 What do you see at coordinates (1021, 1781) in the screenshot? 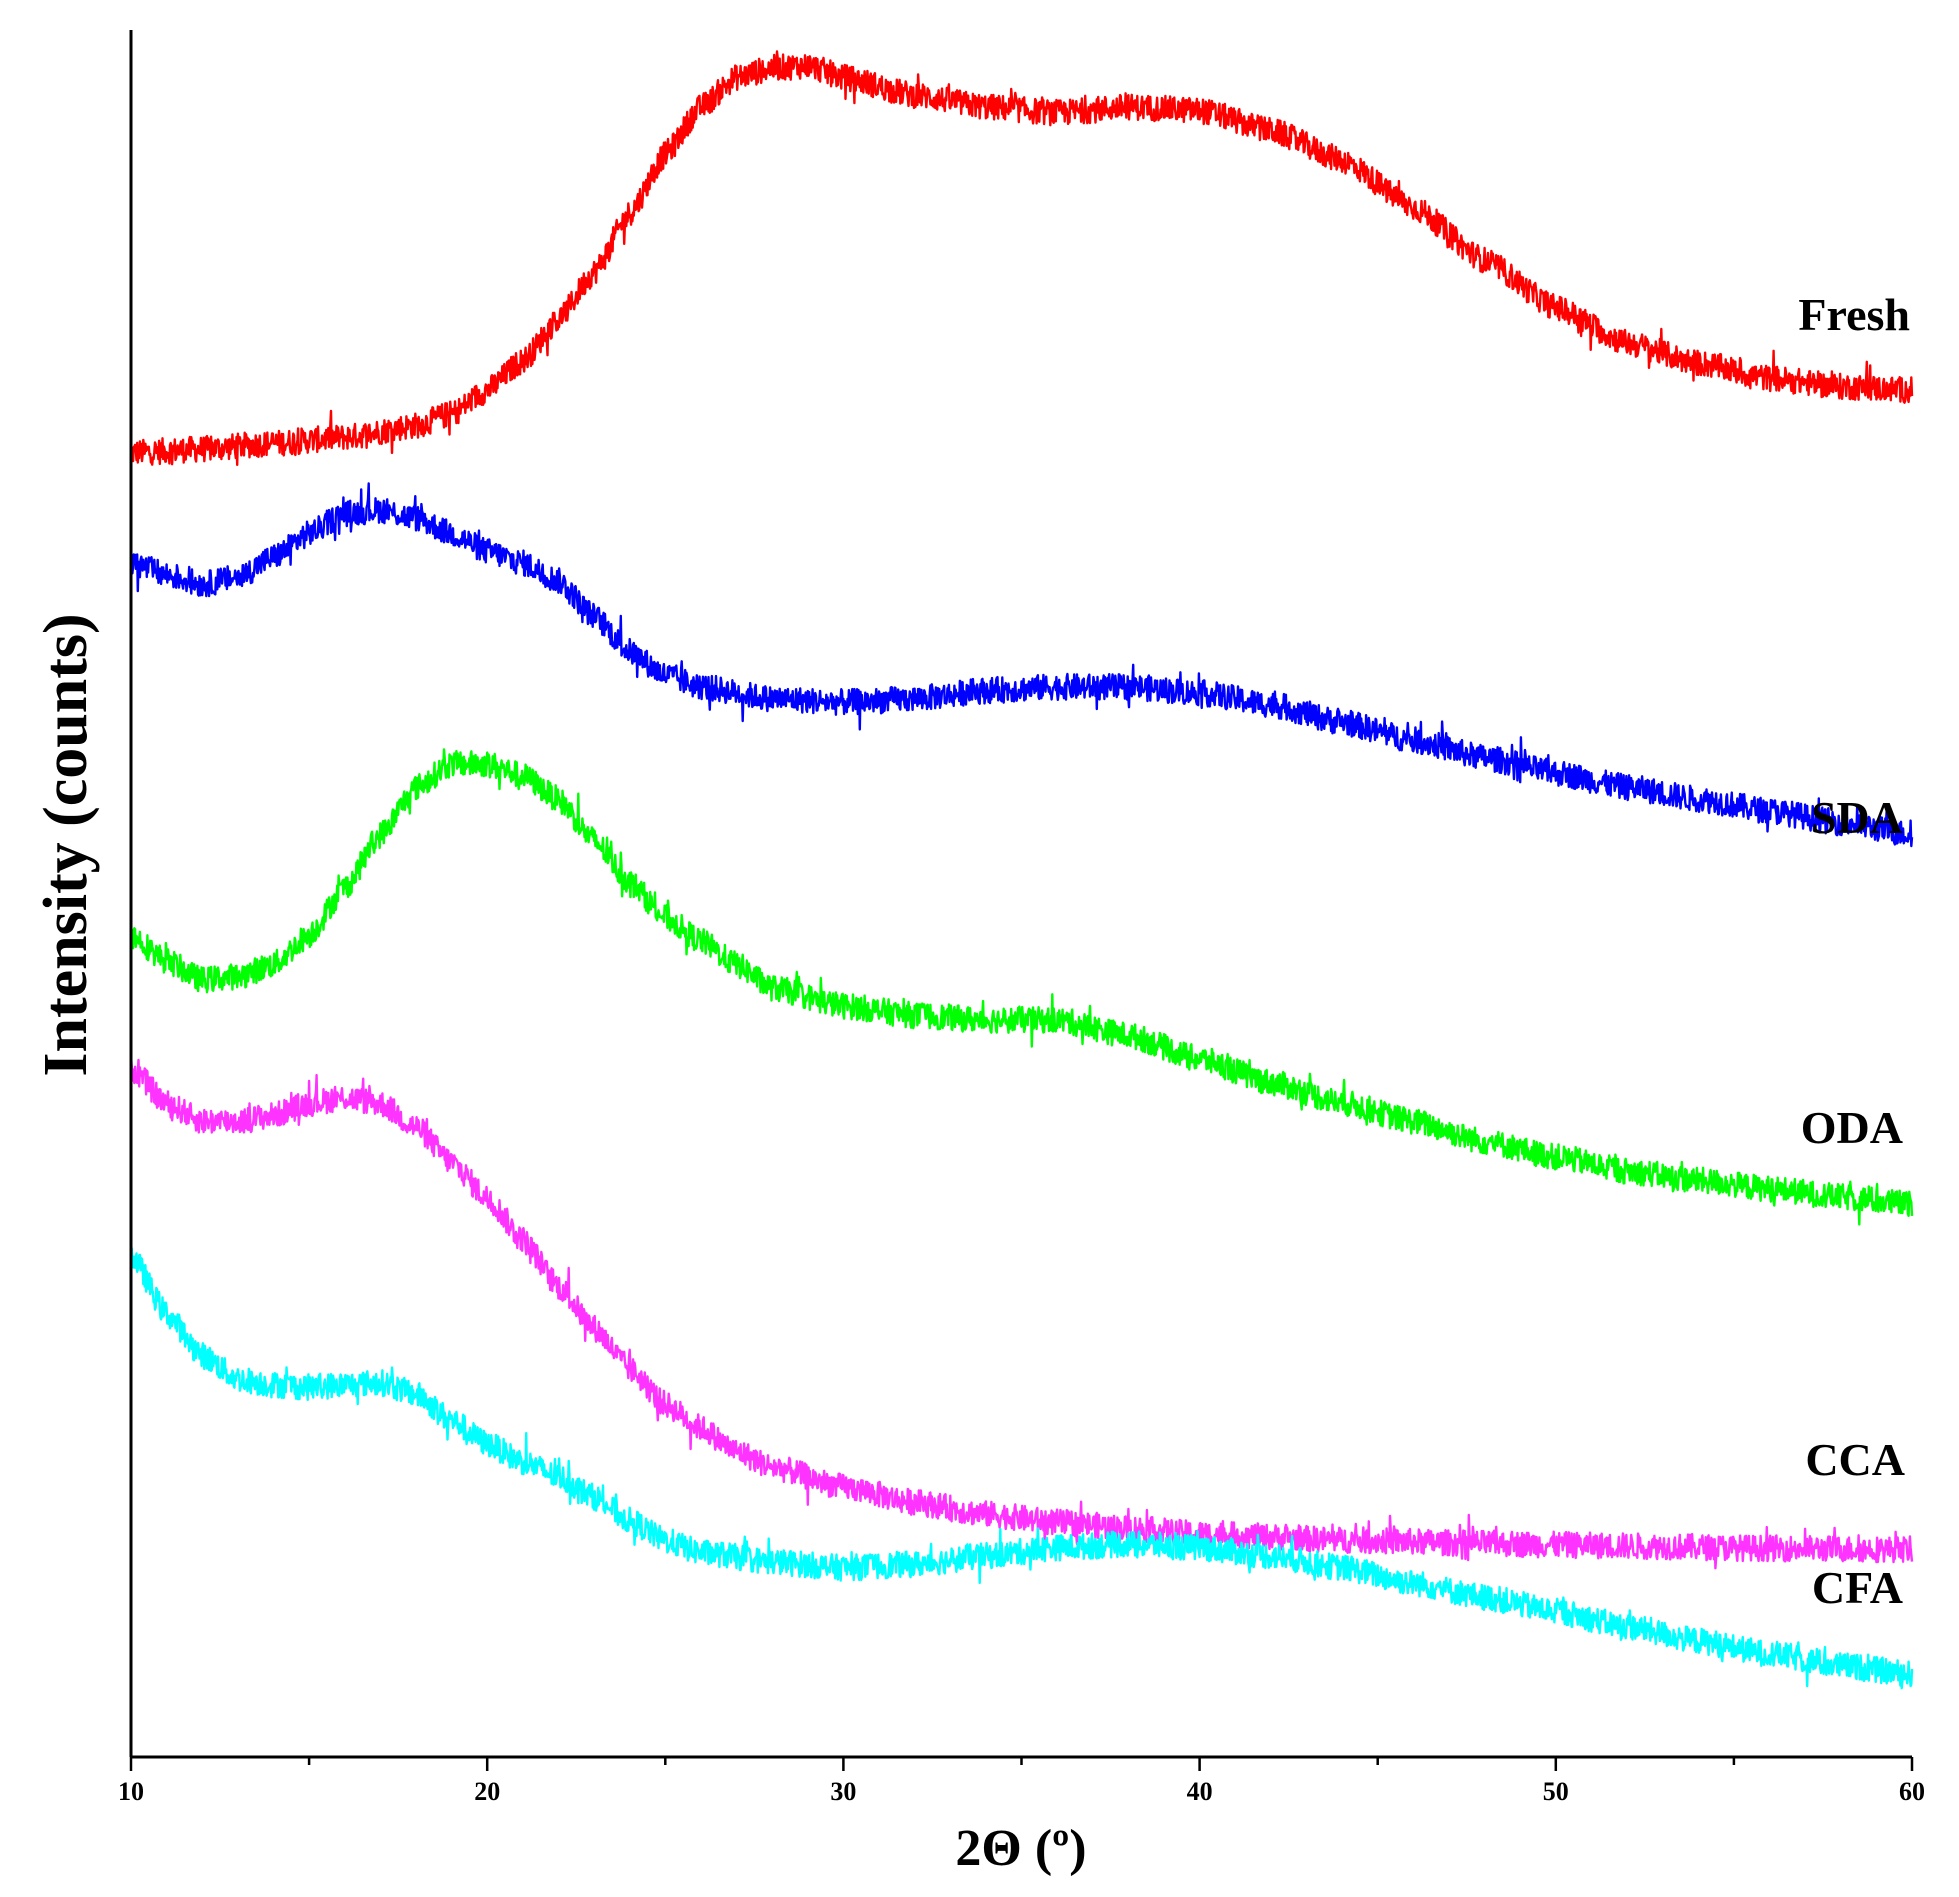
I see `x-ticks: 10 20 30 40 50 60` at bounding box center [1021, 1781].